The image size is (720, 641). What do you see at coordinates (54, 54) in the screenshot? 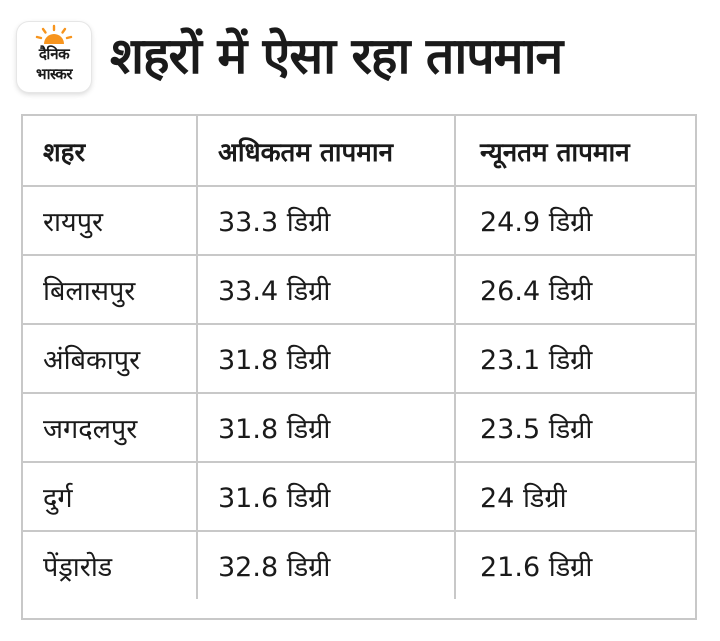
I see `logo-text-line1: दैनिक` at bounding box center [54, 54].